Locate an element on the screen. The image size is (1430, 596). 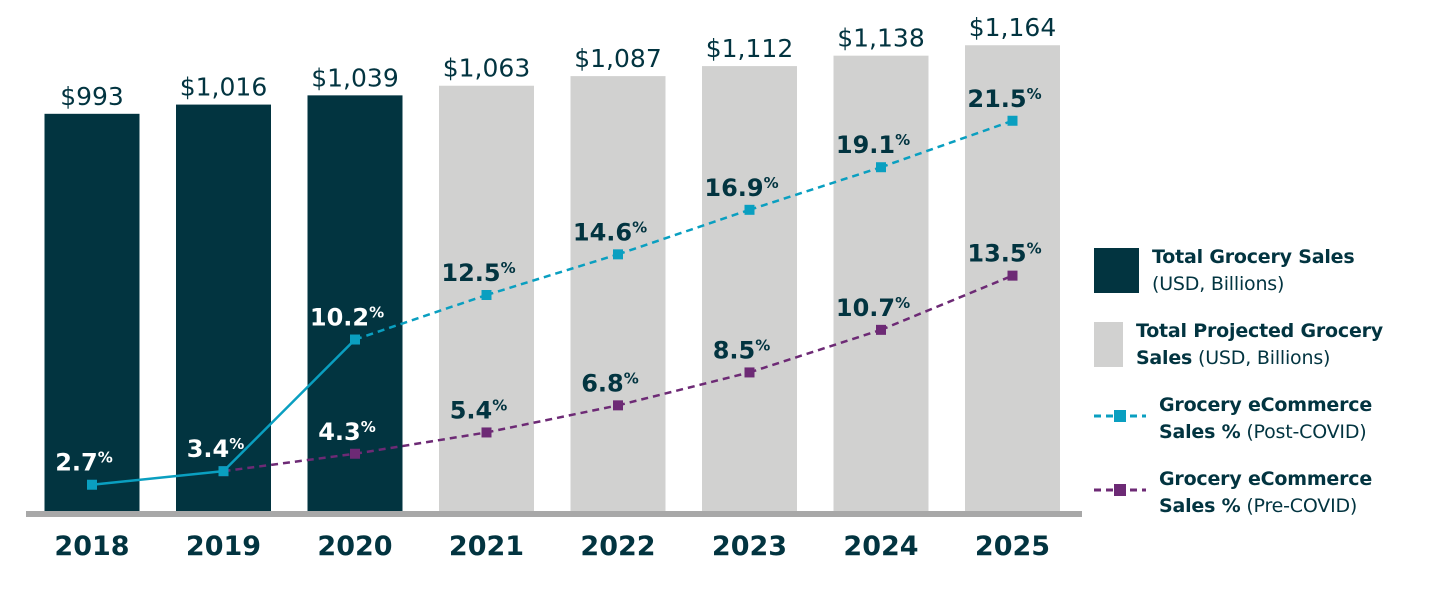
legend-label-normal: (Pre-COVID) is located at coordinates (1302, 506).